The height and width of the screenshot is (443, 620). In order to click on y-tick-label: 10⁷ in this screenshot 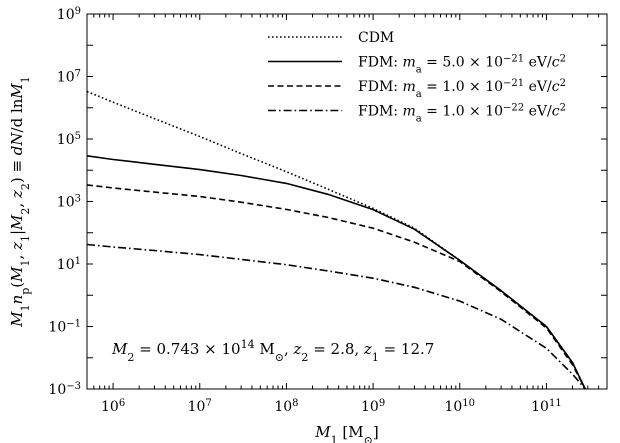, I will do `click(69, 77)`.